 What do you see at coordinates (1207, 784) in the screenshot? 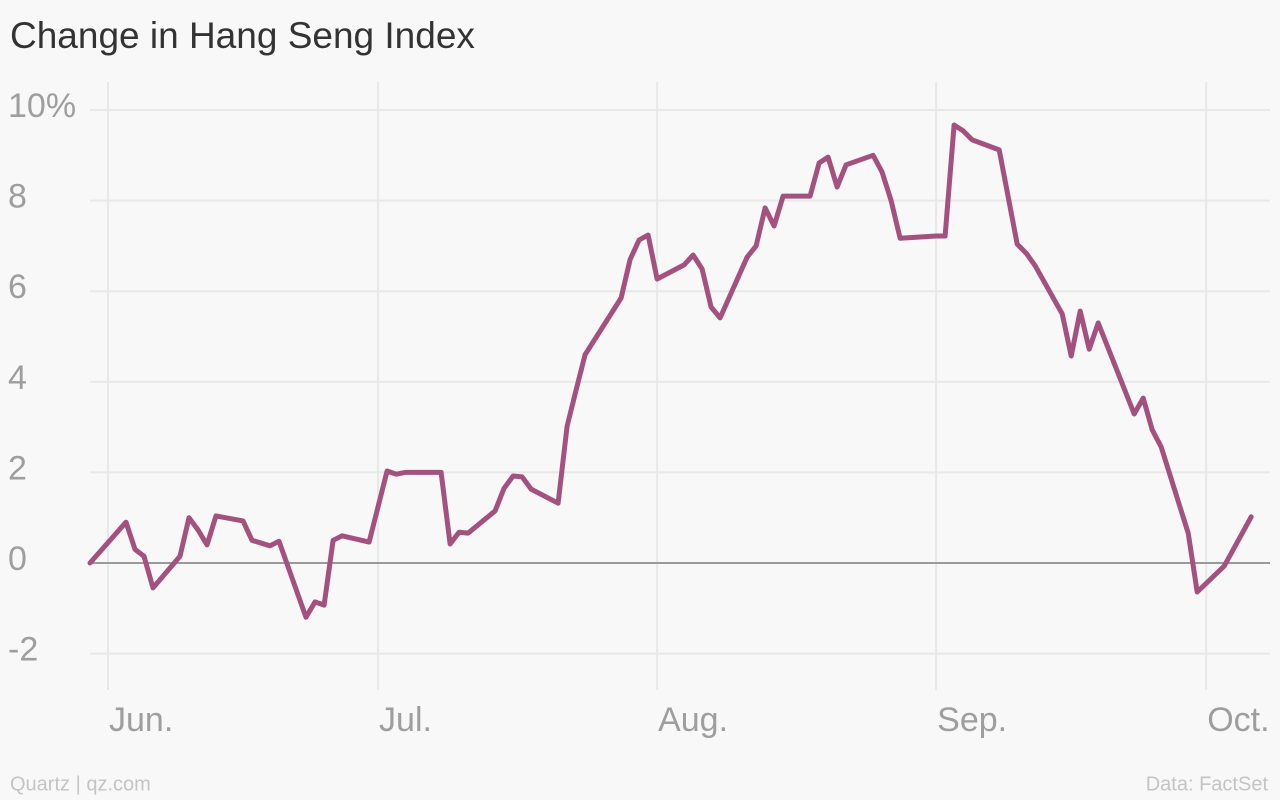
I see `source: Data: FactSet` at bounding box center [1207, 784].